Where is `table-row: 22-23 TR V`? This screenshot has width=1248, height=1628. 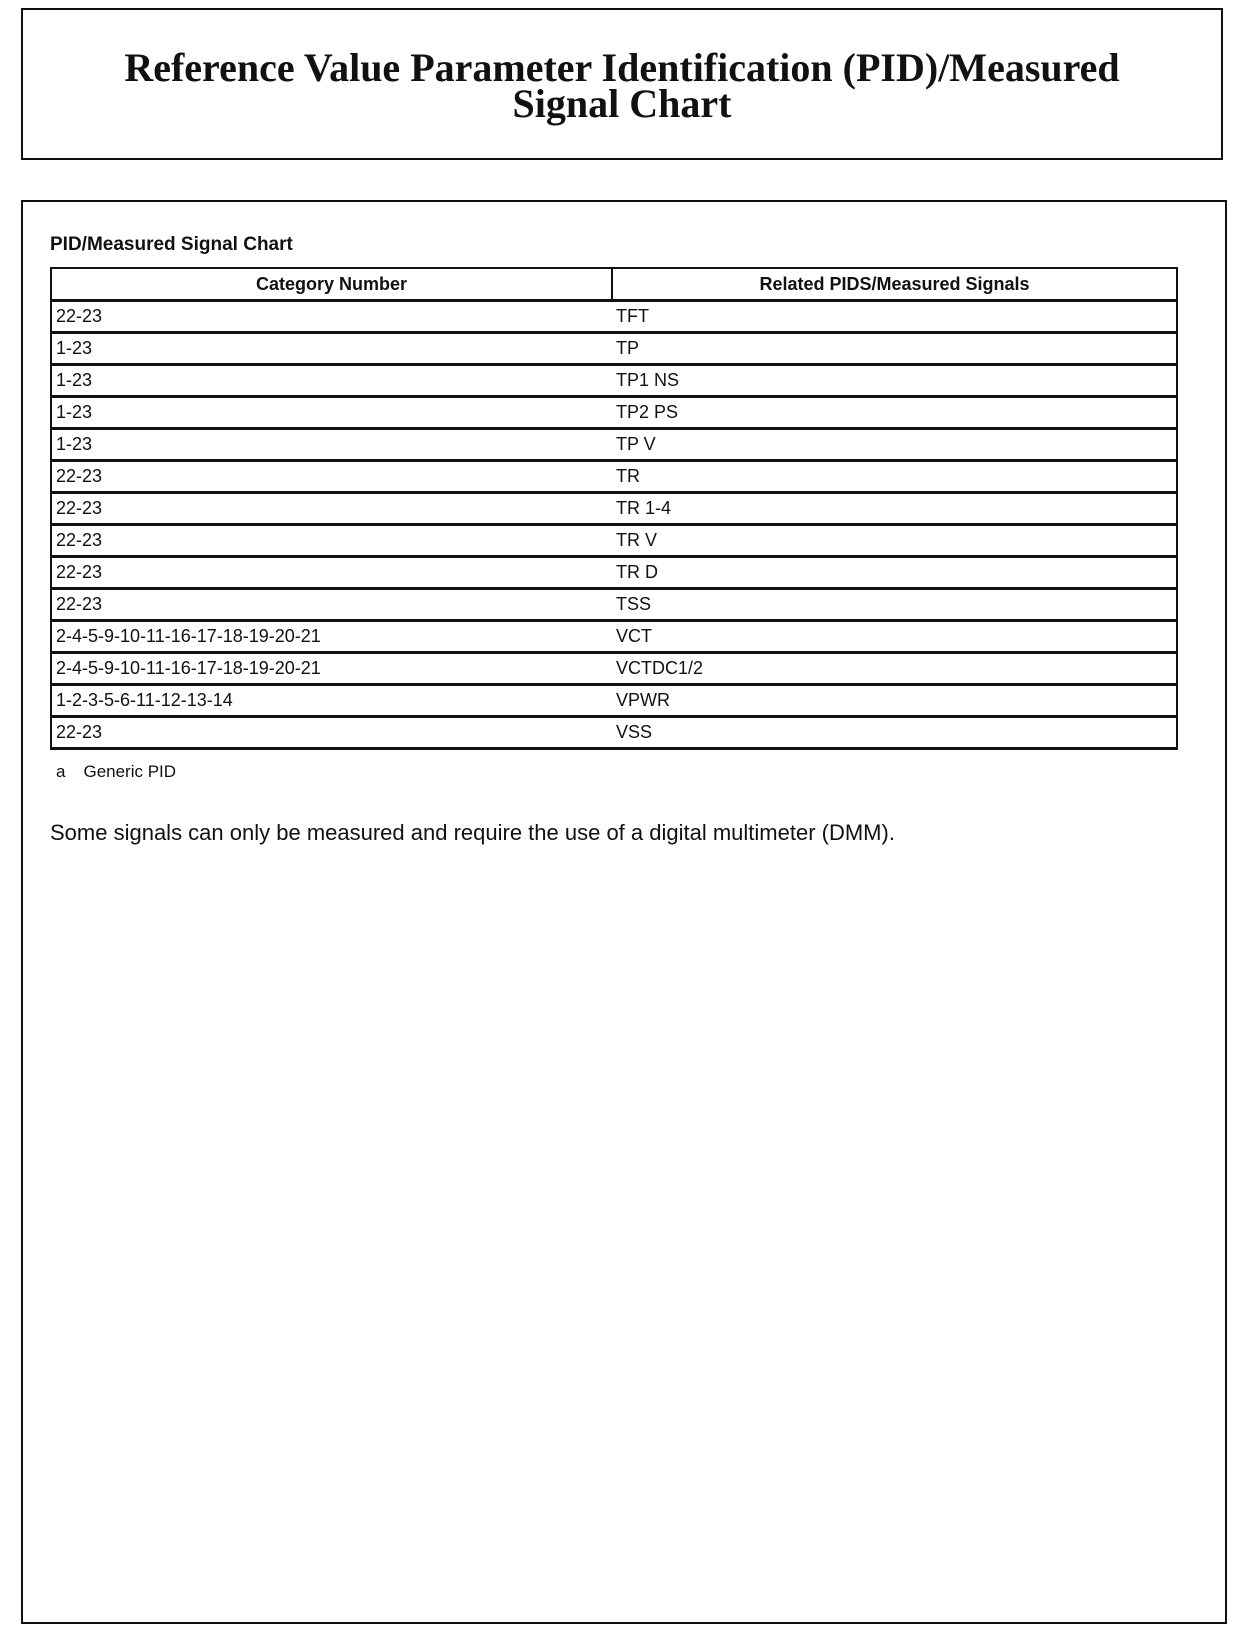
table-row: 22-23 TR V is located at coordinates (614, 541).